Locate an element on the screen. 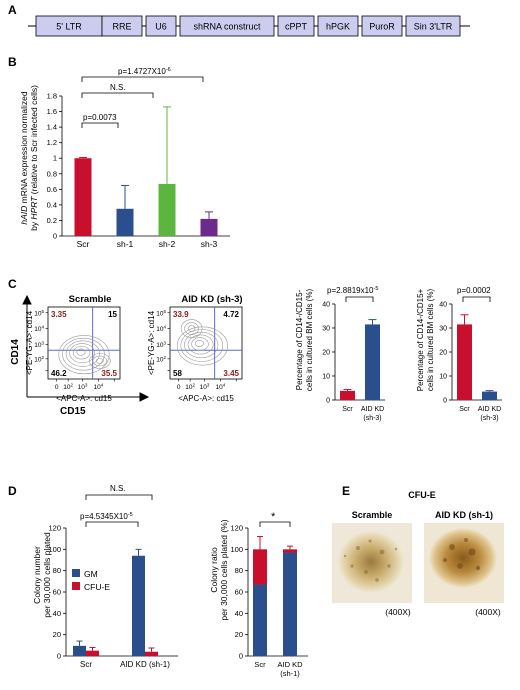  panel-c-bar1-ylabel-1: Percentage of CD14-/CD15- is located at coordinates (299, 339).